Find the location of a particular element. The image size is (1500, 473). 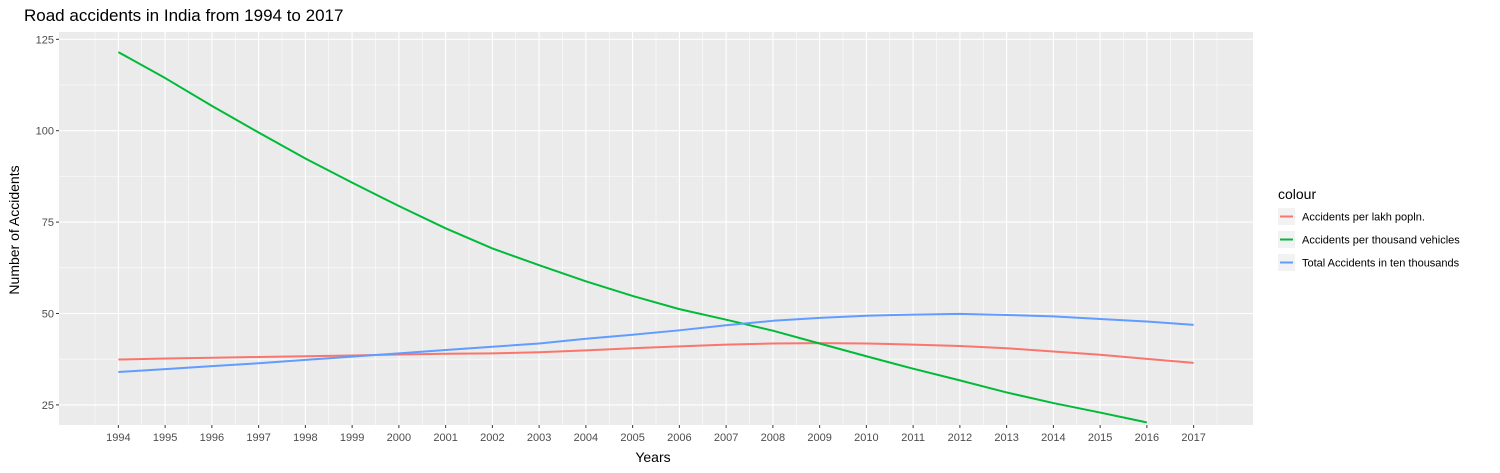

x-tick-label: 1995 is located at coordinates (165, 438).